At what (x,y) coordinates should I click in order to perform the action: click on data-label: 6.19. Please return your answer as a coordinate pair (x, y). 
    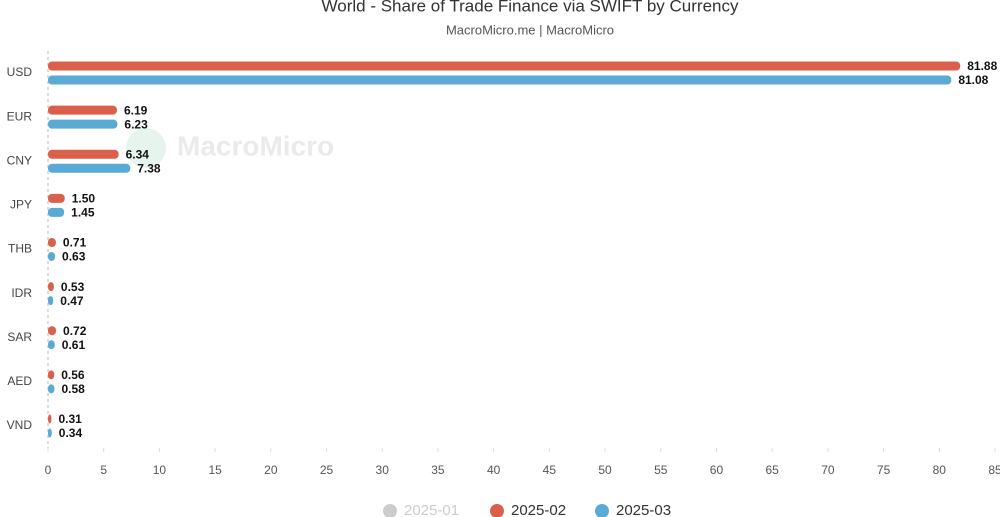
    Looking at the image, I should click on (136, 110).